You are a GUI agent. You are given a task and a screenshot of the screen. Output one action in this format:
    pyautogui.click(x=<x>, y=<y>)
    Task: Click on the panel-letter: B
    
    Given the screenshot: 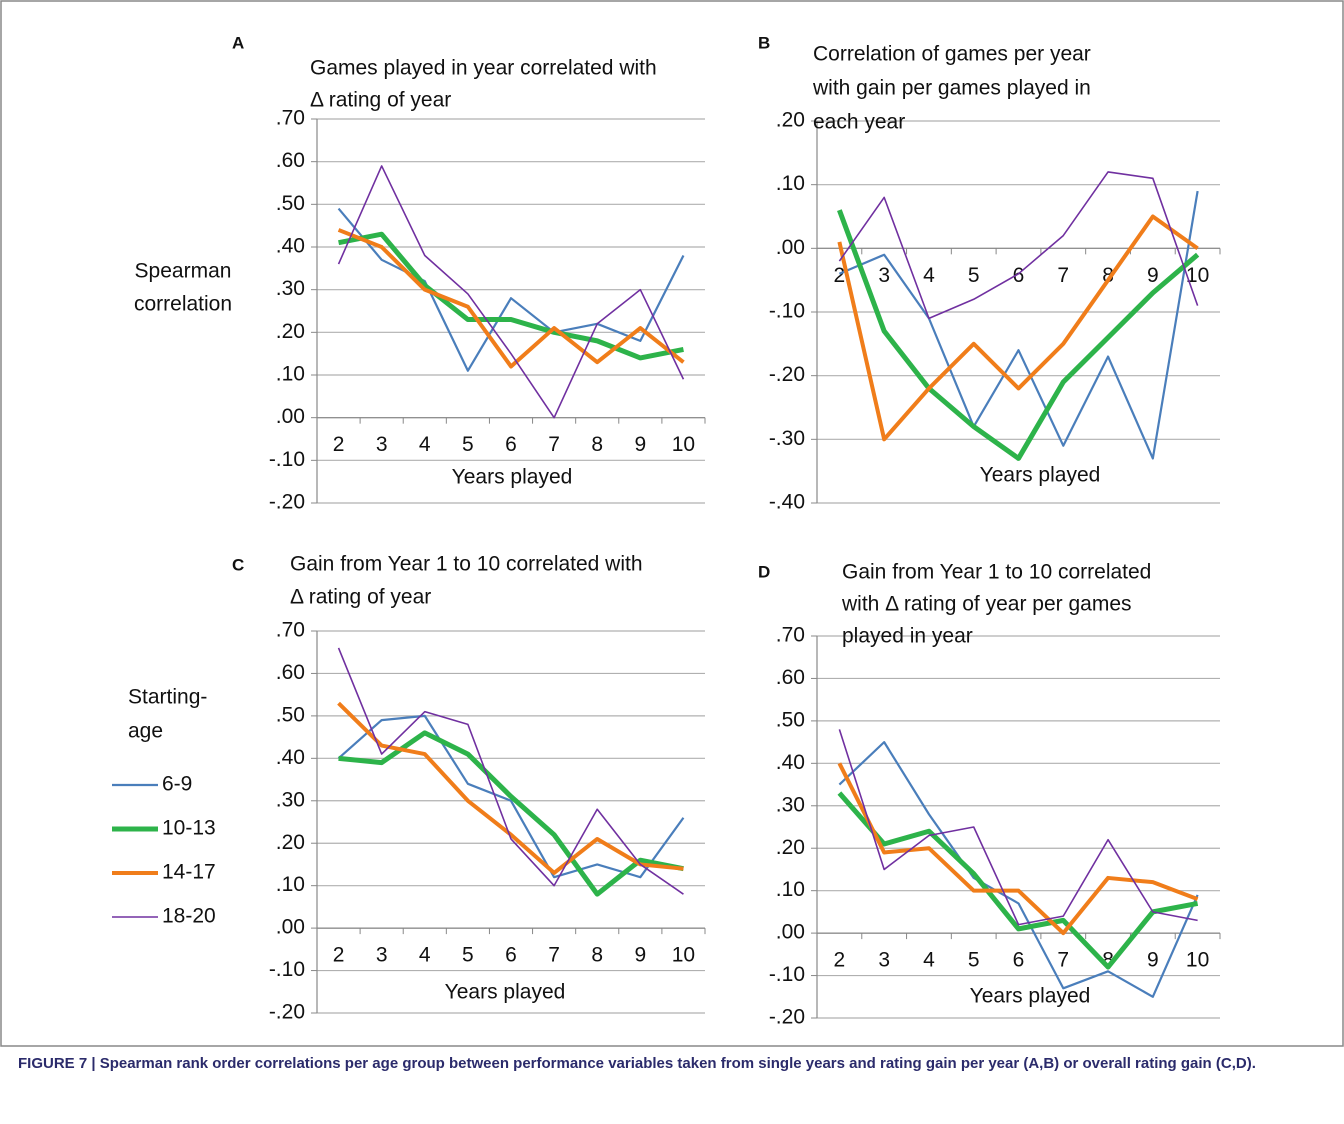 What is the action you would take?
    pyautogui.click(x=764, y=42)
    